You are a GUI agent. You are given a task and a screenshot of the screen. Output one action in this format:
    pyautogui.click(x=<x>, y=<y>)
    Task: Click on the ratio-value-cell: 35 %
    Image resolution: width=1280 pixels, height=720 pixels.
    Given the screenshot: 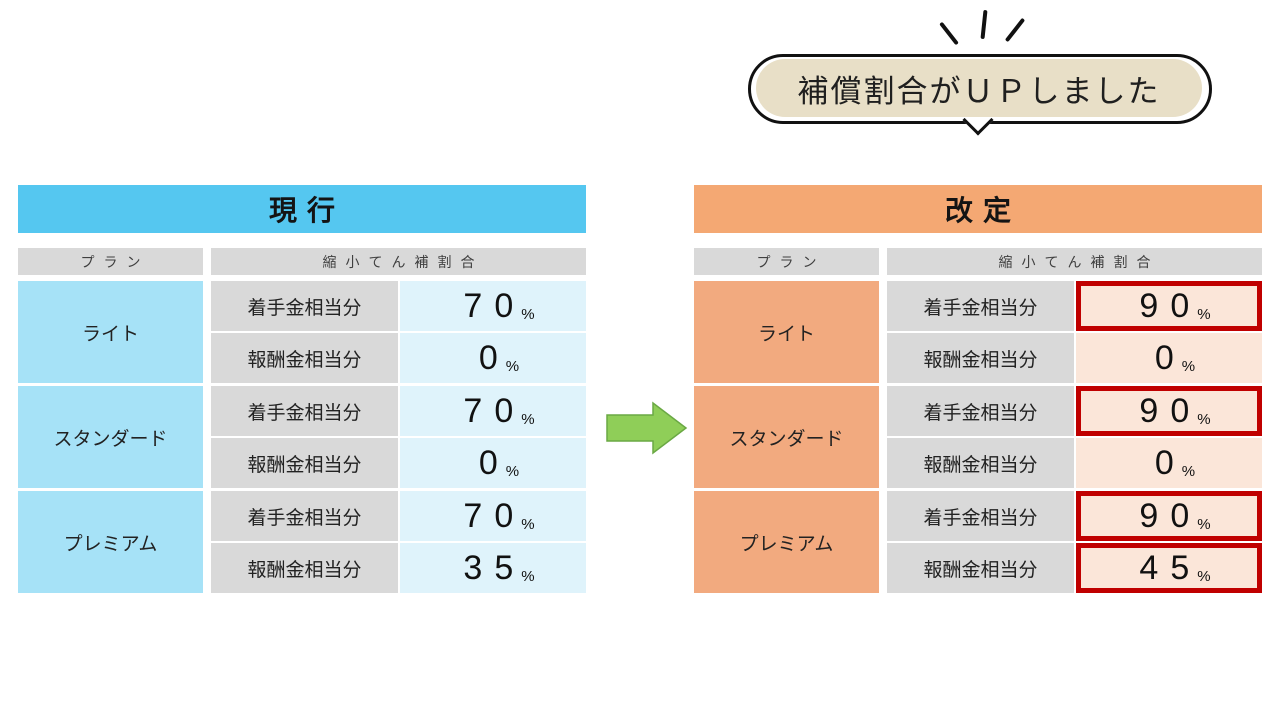 What is the action you would take?
    pyautogui.click(x=493, y=568)
    